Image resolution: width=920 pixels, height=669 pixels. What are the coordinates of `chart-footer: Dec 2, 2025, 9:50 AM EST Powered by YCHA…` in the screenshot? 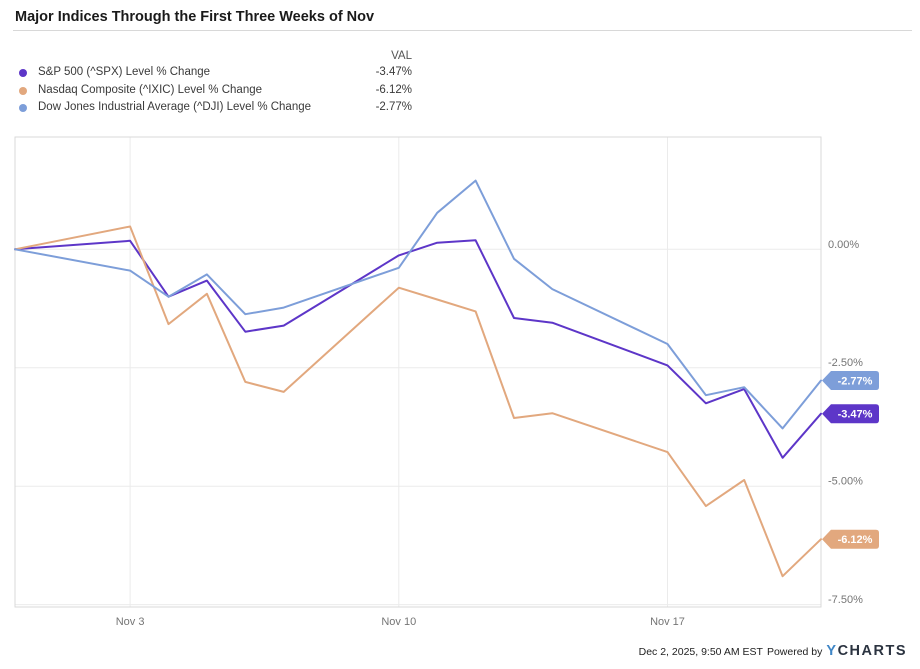 It's located at (773, 651).